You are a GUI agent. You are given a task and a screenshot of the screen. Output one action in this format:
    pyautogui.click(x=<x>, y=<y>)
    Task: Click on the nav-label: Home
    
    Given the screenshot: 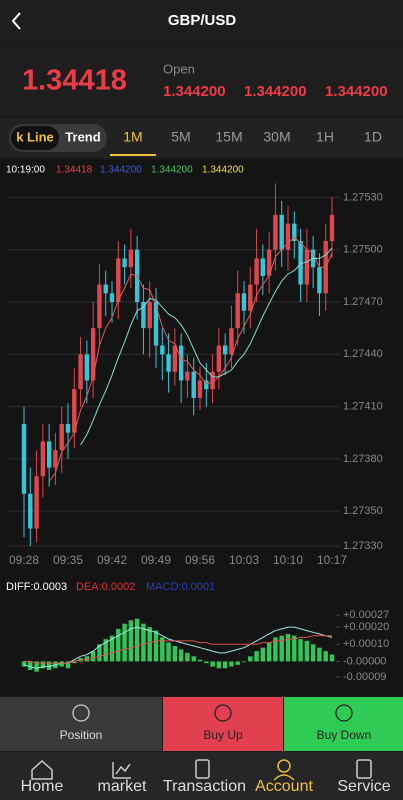 What is the action you would take?
    pyautogui.click(x=42, y=786)
    